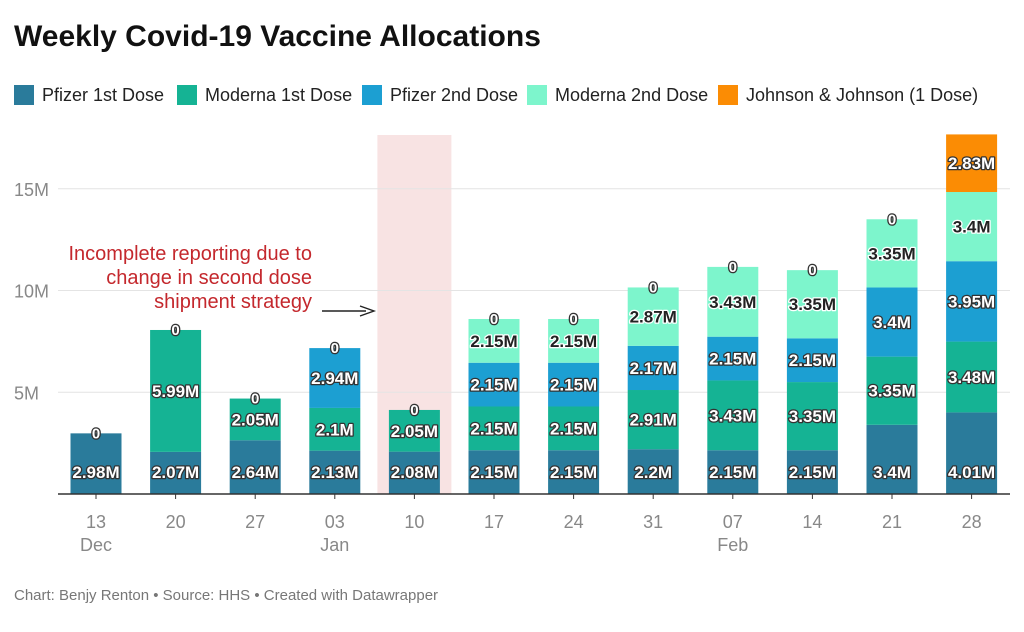 The height and width of the screenshot is (632, 1024). Describe the element at coordinates (733, 522) in the screenshot. I see `x-tick-label: 07` at that location.